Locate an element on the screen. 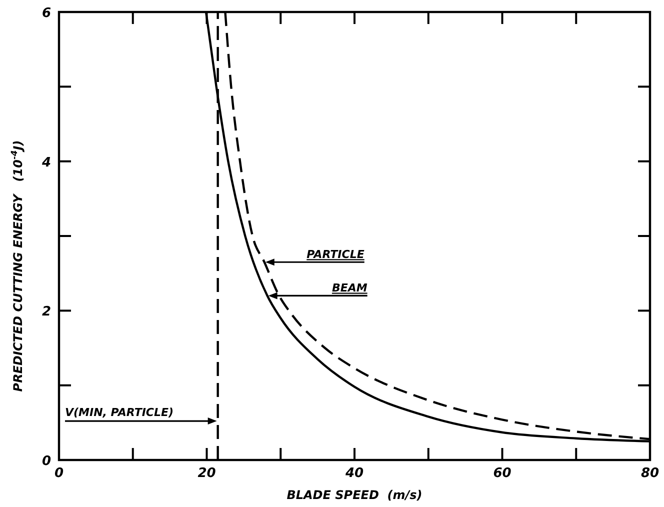 This screenshot has height=507, width=664. ref-line-label: V(MIN, PARTICLE) is located at coordinates (119, 413).